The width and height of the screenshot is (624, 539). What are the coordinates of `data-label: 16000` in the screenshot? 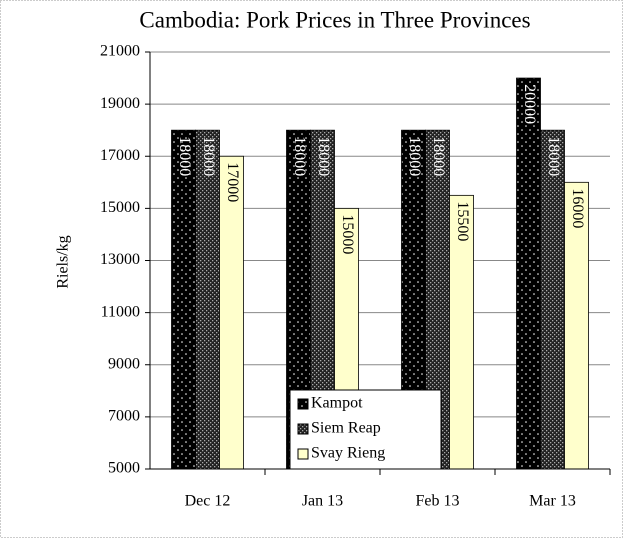 It's located at (577, 208).